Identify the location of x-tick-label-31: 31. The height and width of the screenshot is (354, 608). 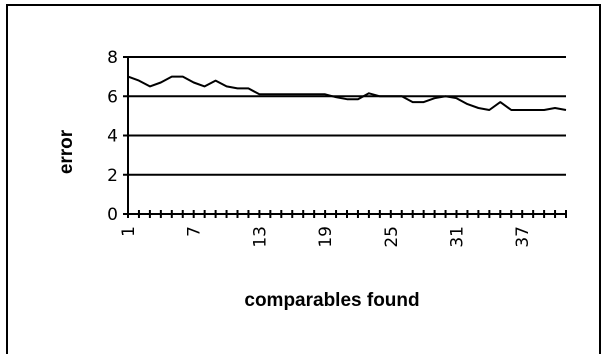
(458, 237).